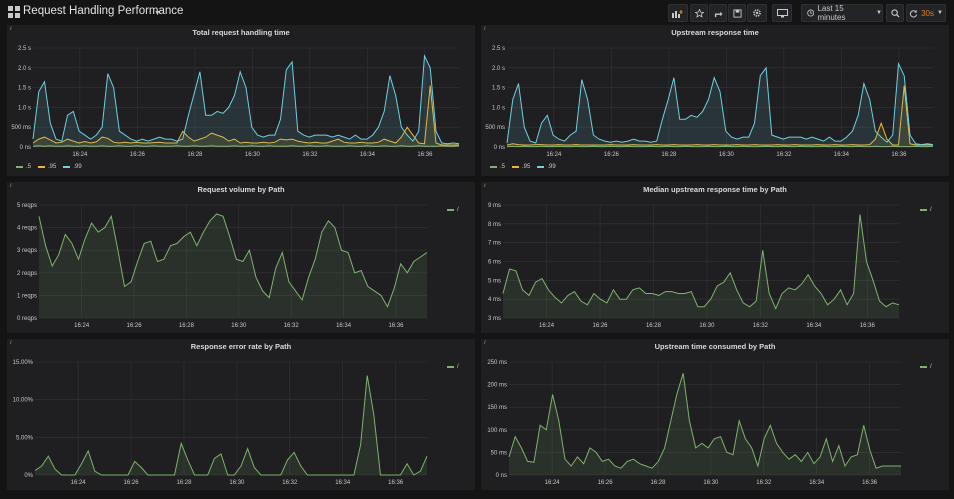 The image size is (954, 499). Describe the element at coordinates (24, 108) in the screenshot. I see `y-tick-label: 1.0 s` at that location.